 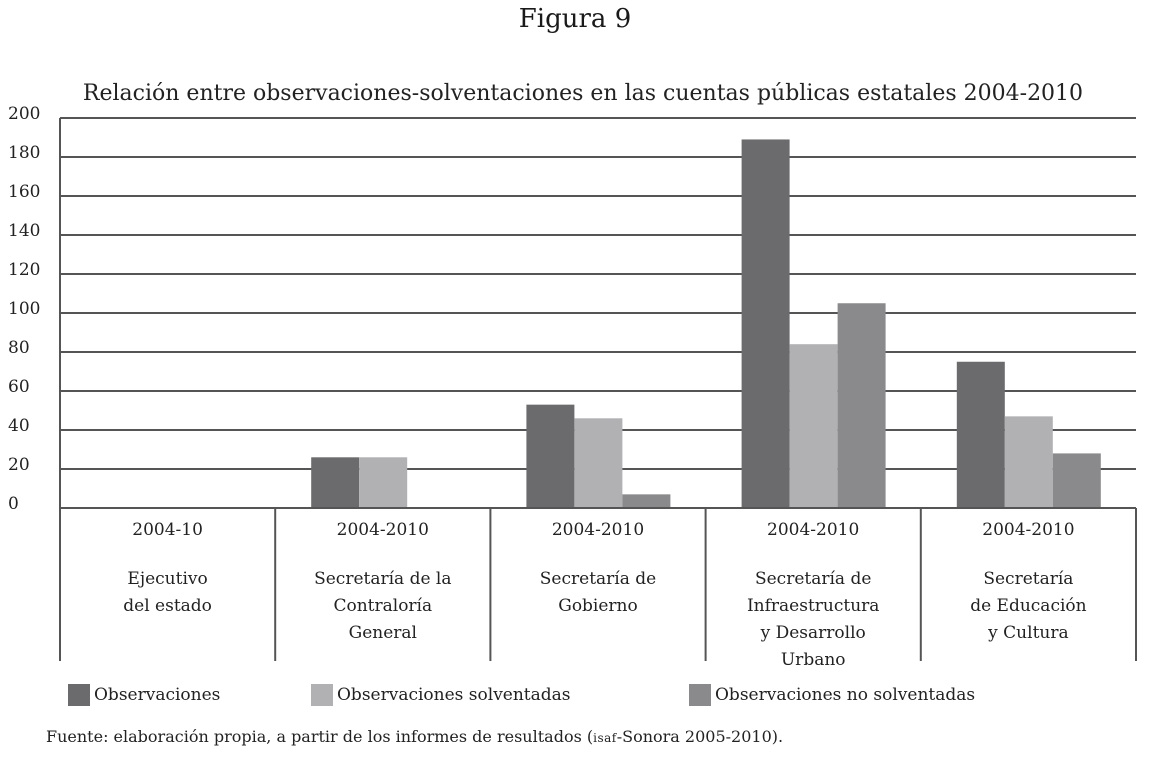 I want to click on category-name-label: Ejecutivo, so click(x=167, y=579).